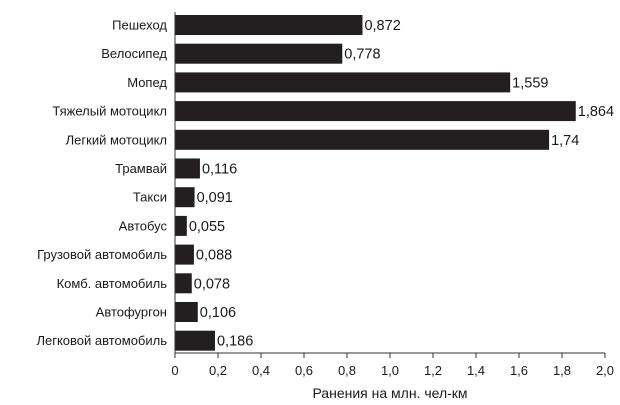  Describe the element at coordinates (102, 254) in the screenshot. I see `category-label: Грузовой автомобиль` at that location.